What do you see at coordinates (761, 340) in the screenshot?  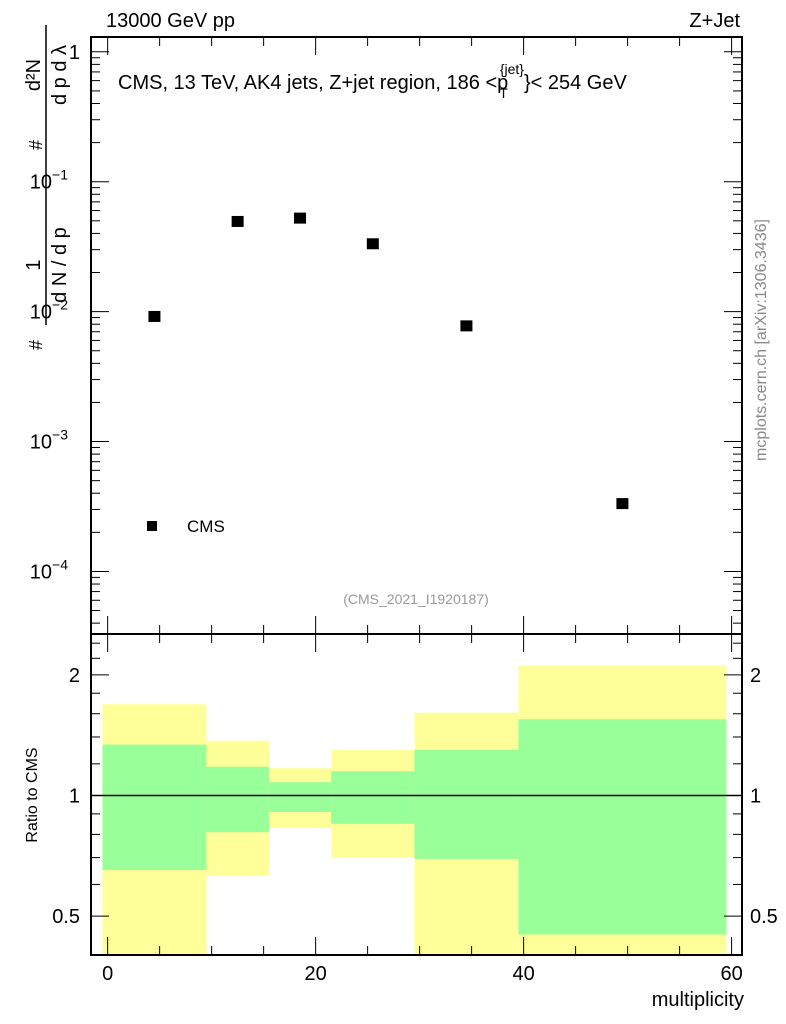 I see `side-label: mcplots.cern.ch [arXiv:1306.3436]` at bounding box center [761, 340].